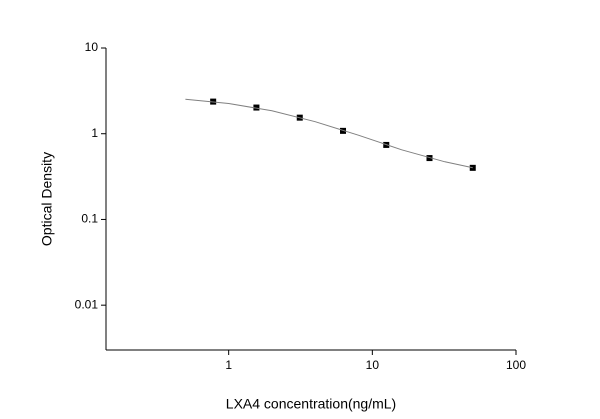  I want to click on y-tick-label: 10, so click(92, 47).